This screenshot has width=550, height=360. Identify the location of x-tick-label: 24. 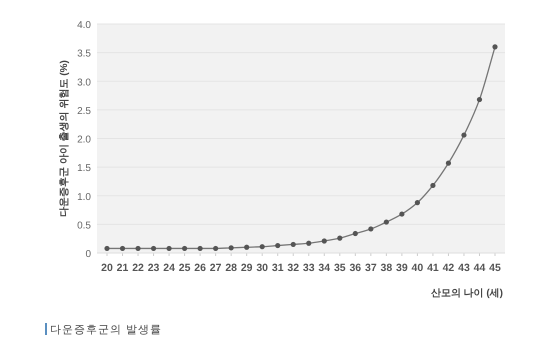
(169, 268).